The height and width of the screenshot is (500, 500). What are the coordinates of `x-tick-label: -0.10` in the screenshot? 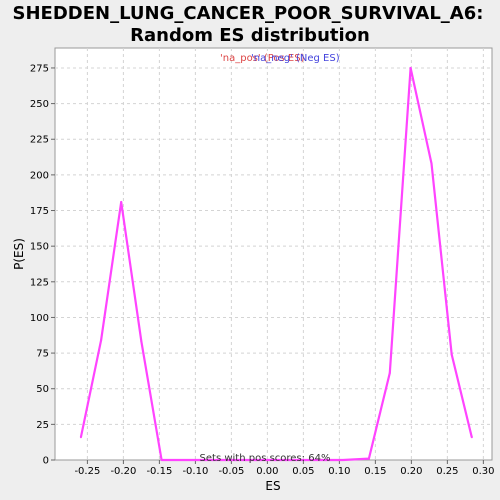 It's located at (195, 471).